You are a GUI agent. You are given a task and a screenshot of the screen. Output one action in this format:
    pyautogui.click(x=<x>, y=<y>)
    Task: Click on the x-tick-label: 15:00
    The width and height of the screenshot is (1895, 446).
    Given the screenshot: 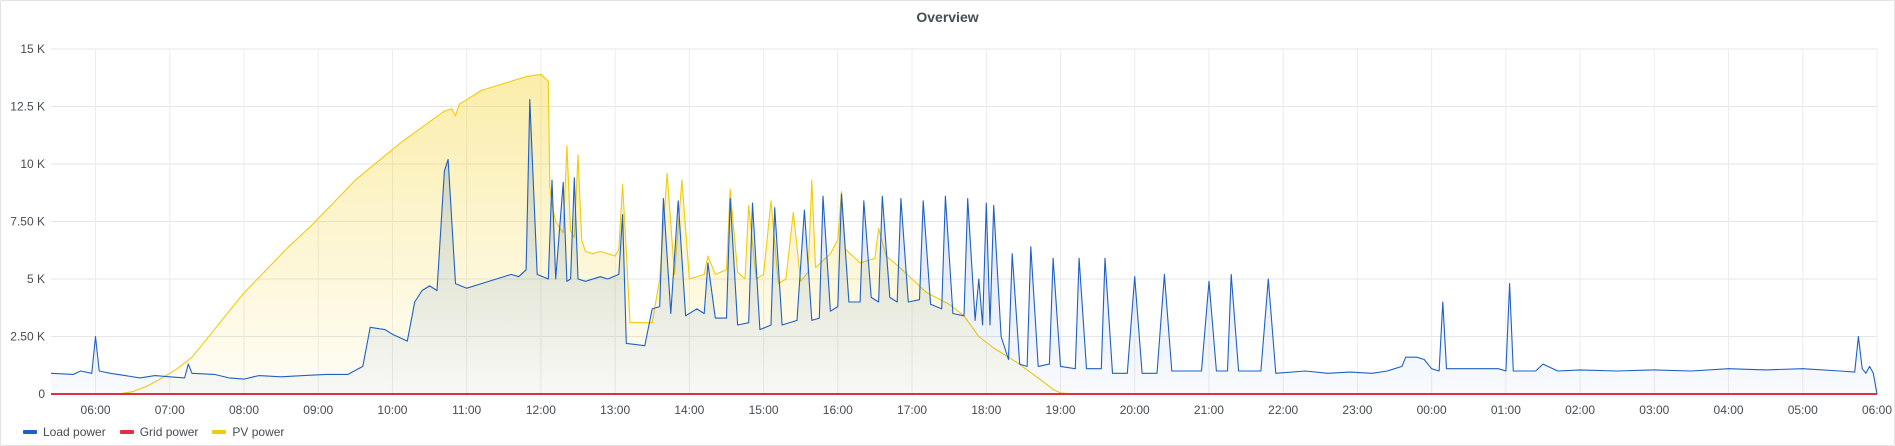 What is the action you would take?
    pyautogui.click(x=764, y=410)
    